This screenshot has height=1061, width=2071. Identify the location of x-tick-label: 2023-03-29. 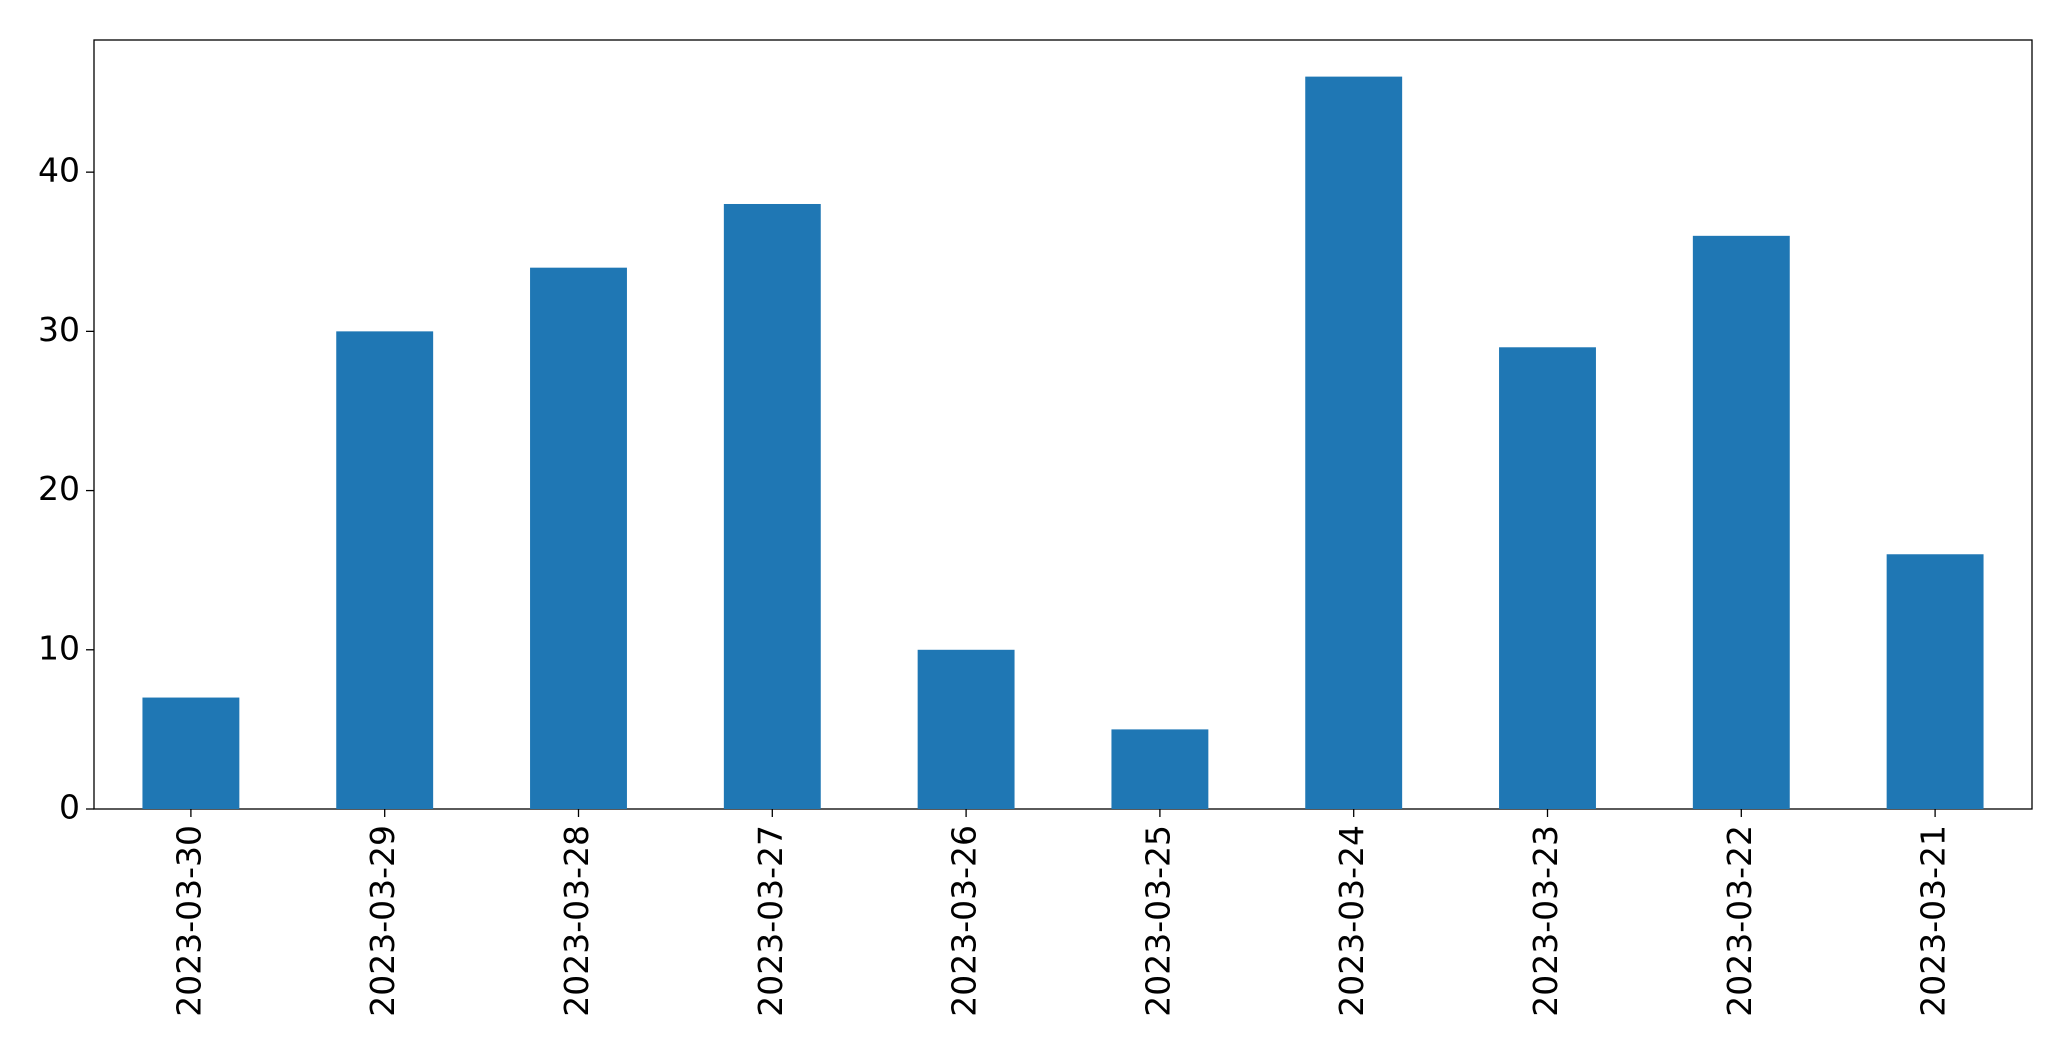
(382, 921).